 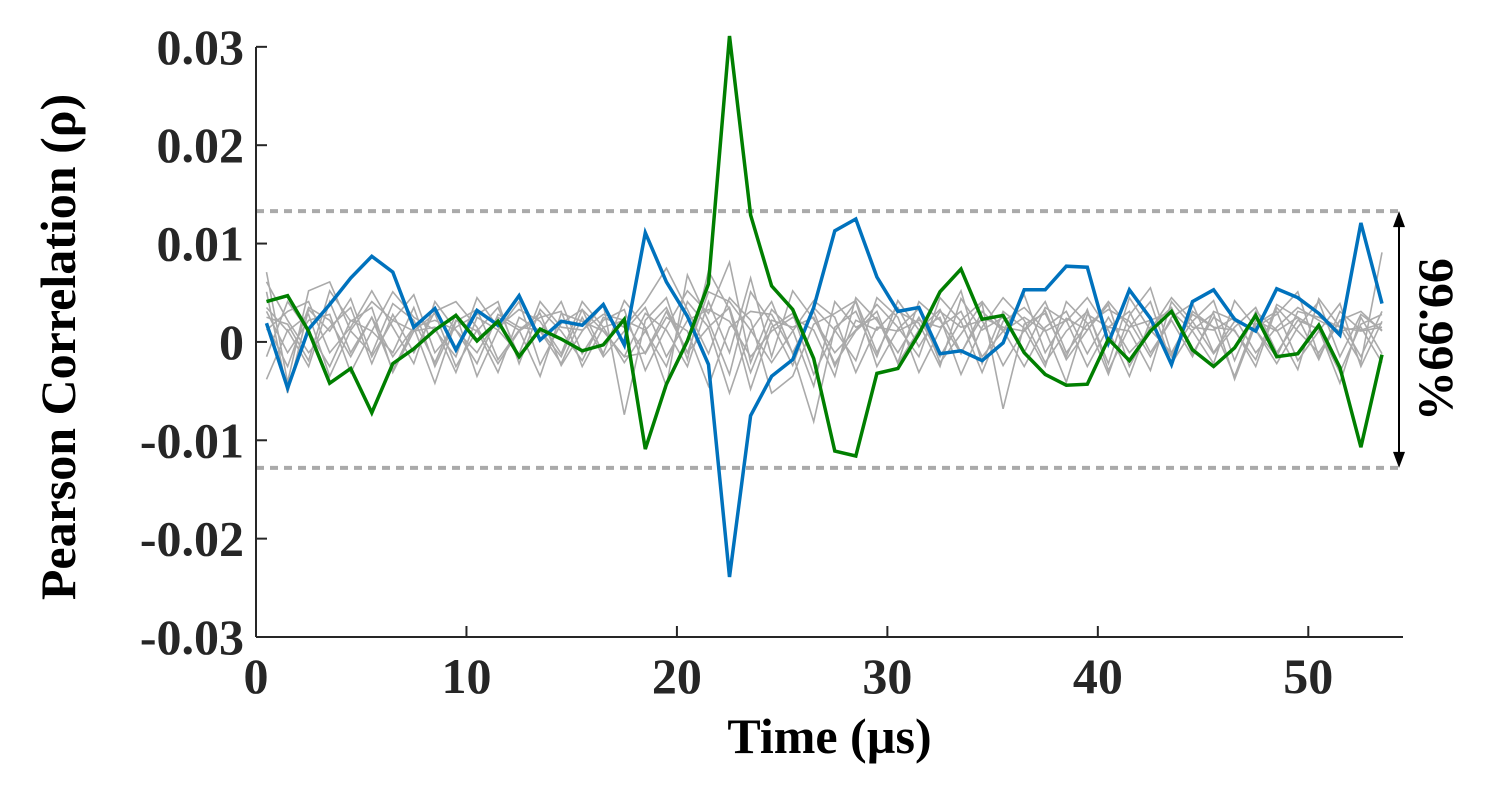 I want to click on y-tick-label: 0, so click(x=231, y=342).